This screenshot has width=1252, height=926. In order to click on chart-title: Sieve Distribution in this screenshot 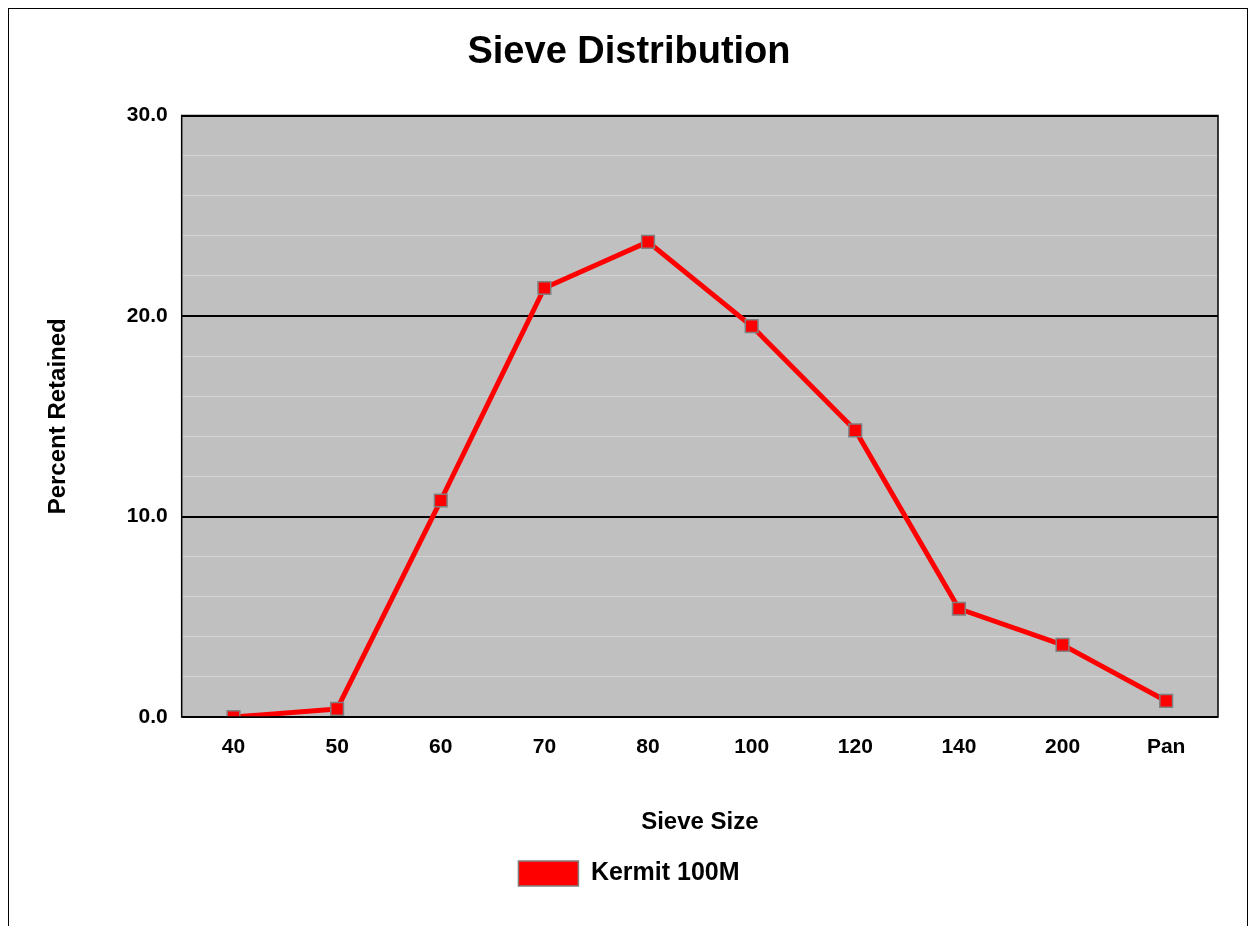, I will do `click(629, 50)`.